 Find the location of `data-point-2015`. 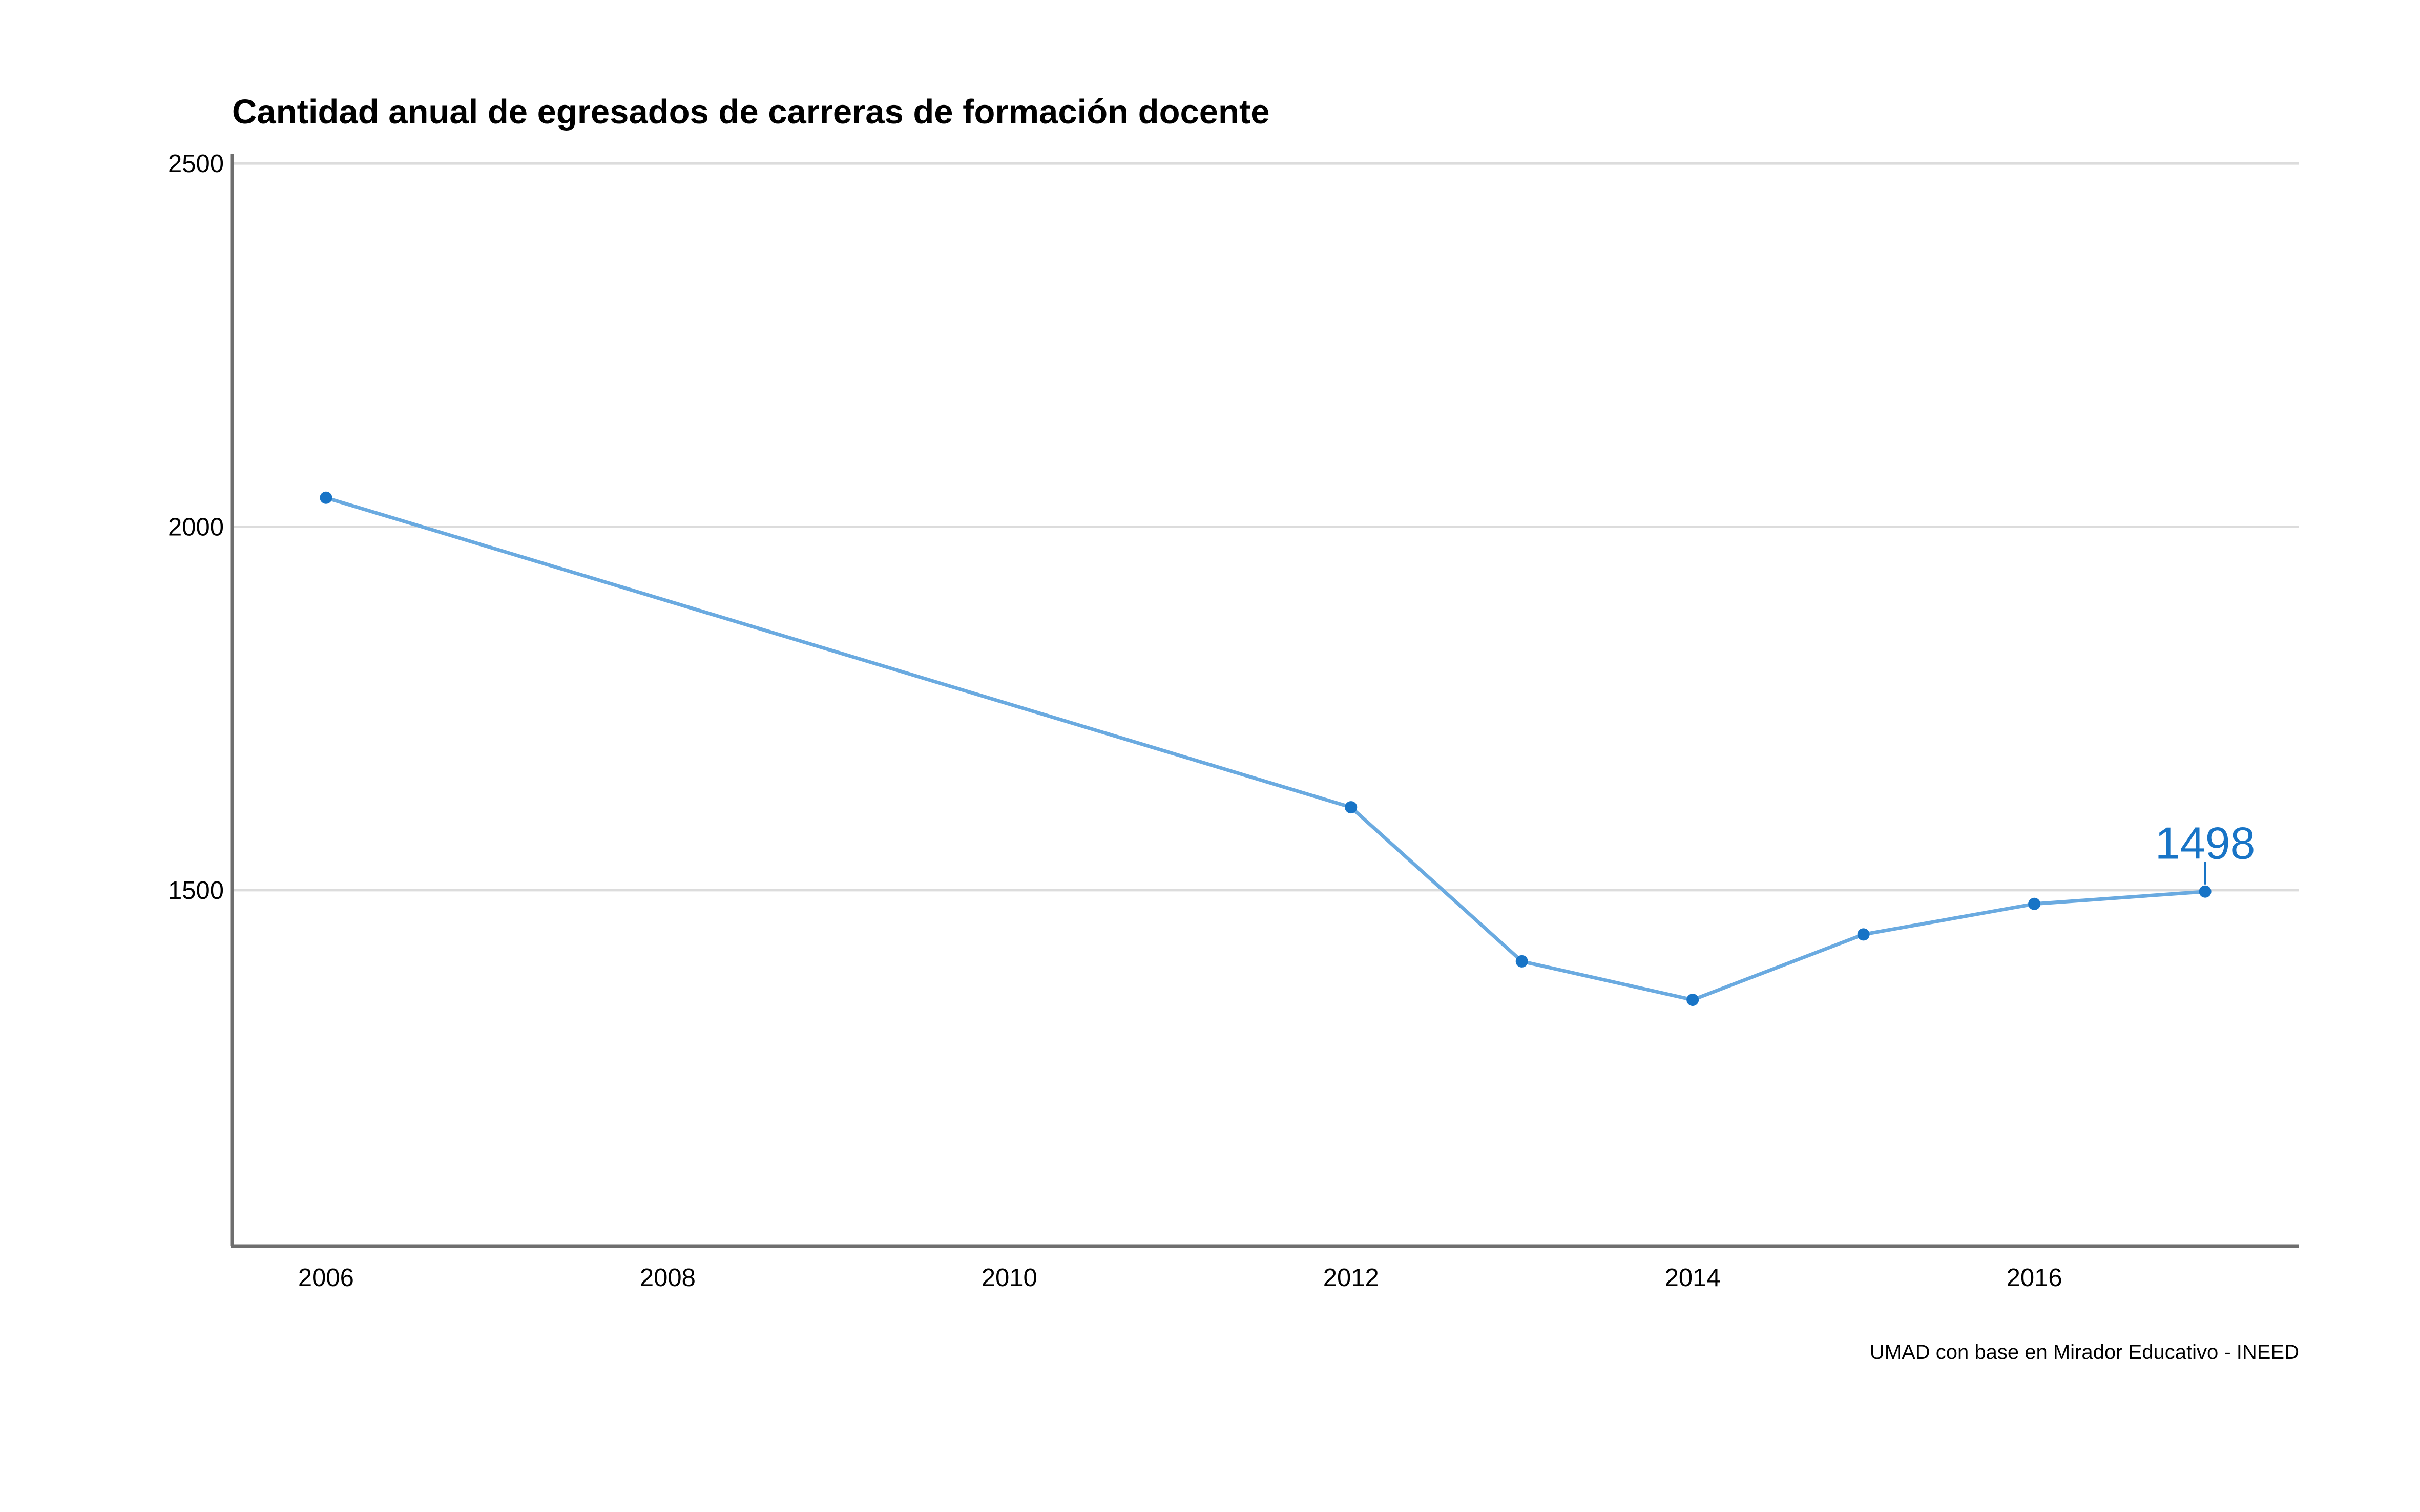

data-point-2015 is located at coordinates (1863, 934).